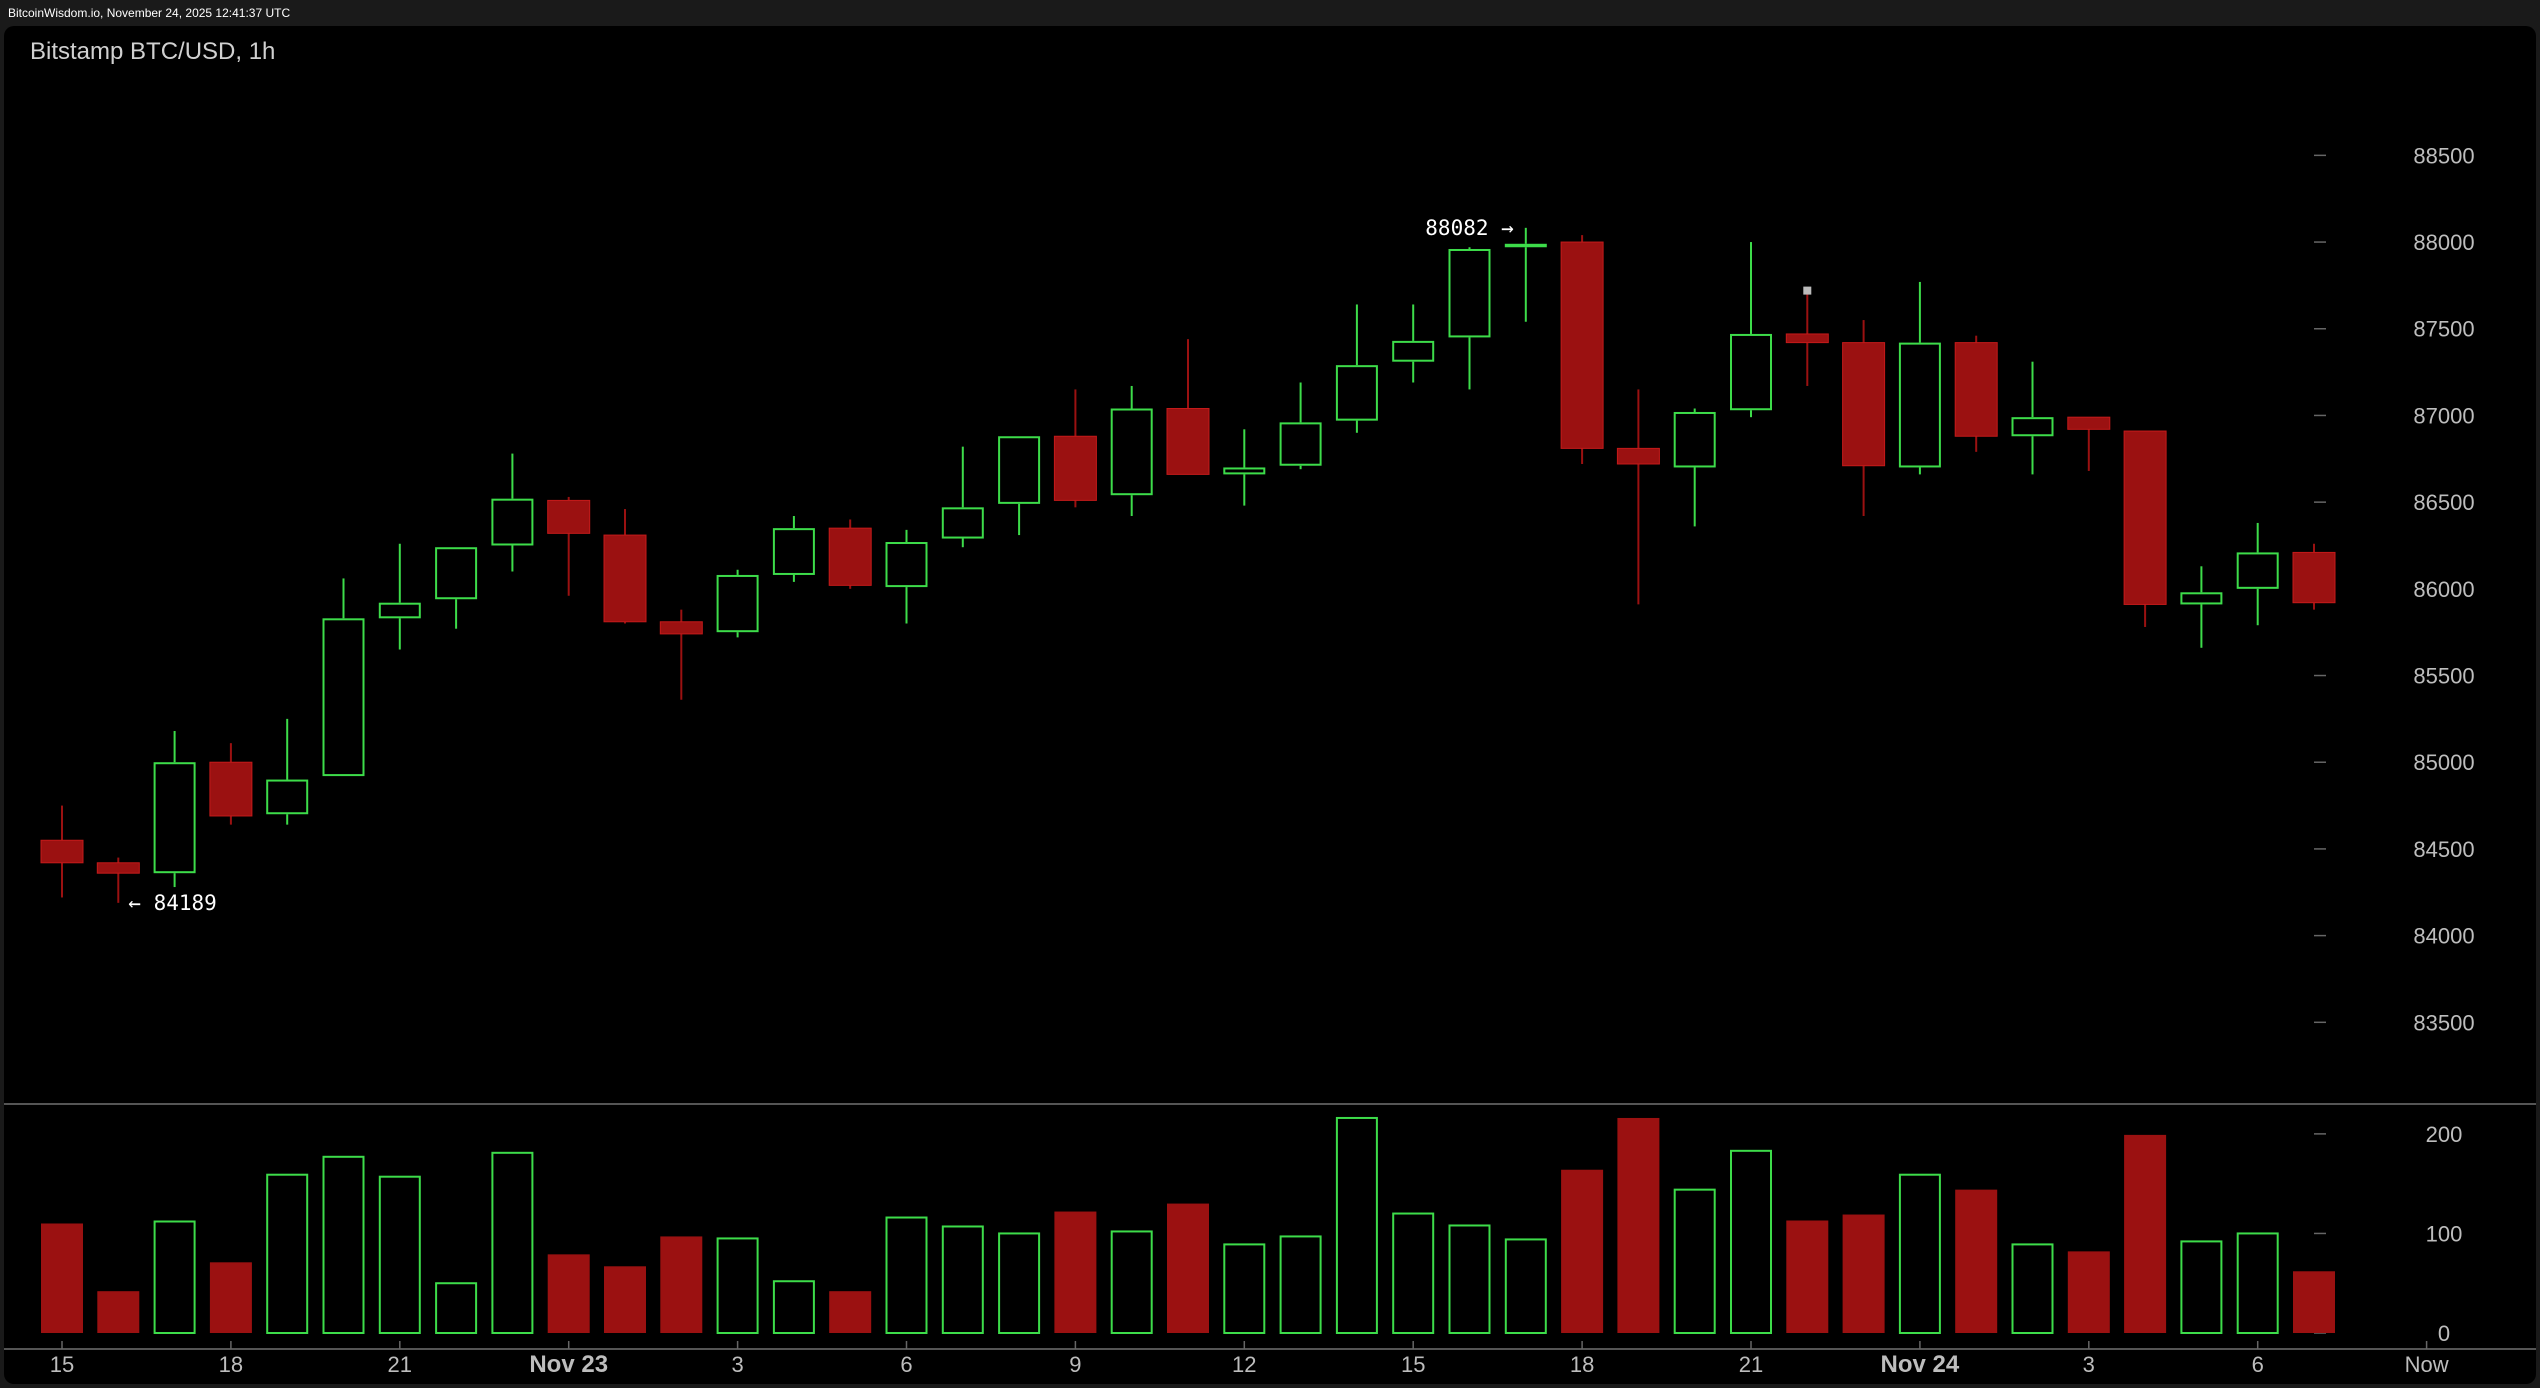  I want to click on price-tick-label: 84500, so click(2443, 849).